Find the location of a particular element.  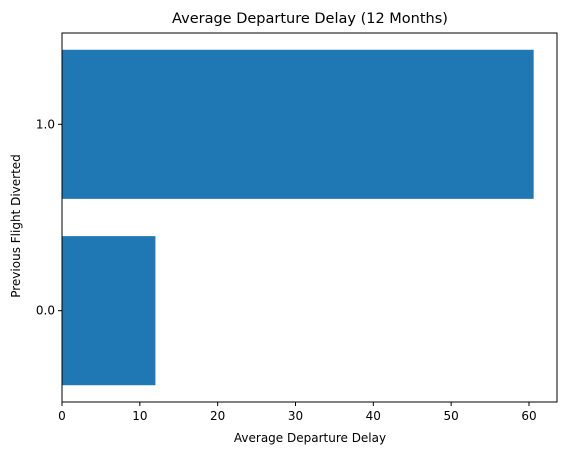

x-tick-label: 40 is located at coordinates (373, 416).